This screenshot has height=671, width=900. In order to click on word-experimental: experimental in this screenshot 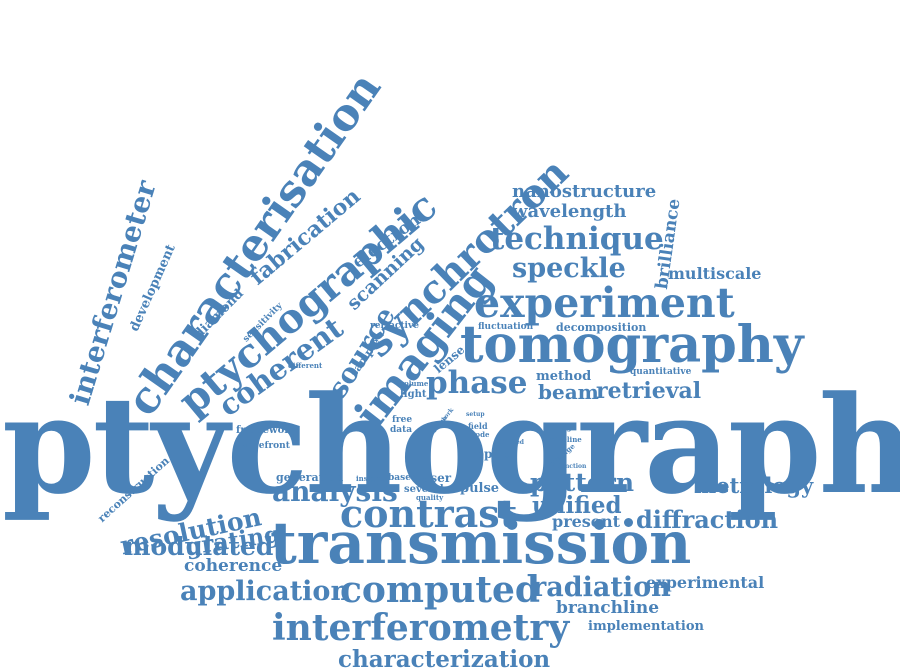, I will do `click(705, 582)`.